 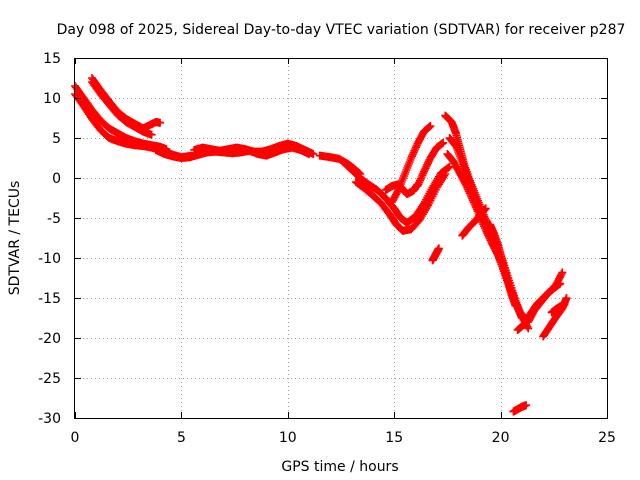 I want to click on y-tick-label: -20, so click(x=49, y=339).